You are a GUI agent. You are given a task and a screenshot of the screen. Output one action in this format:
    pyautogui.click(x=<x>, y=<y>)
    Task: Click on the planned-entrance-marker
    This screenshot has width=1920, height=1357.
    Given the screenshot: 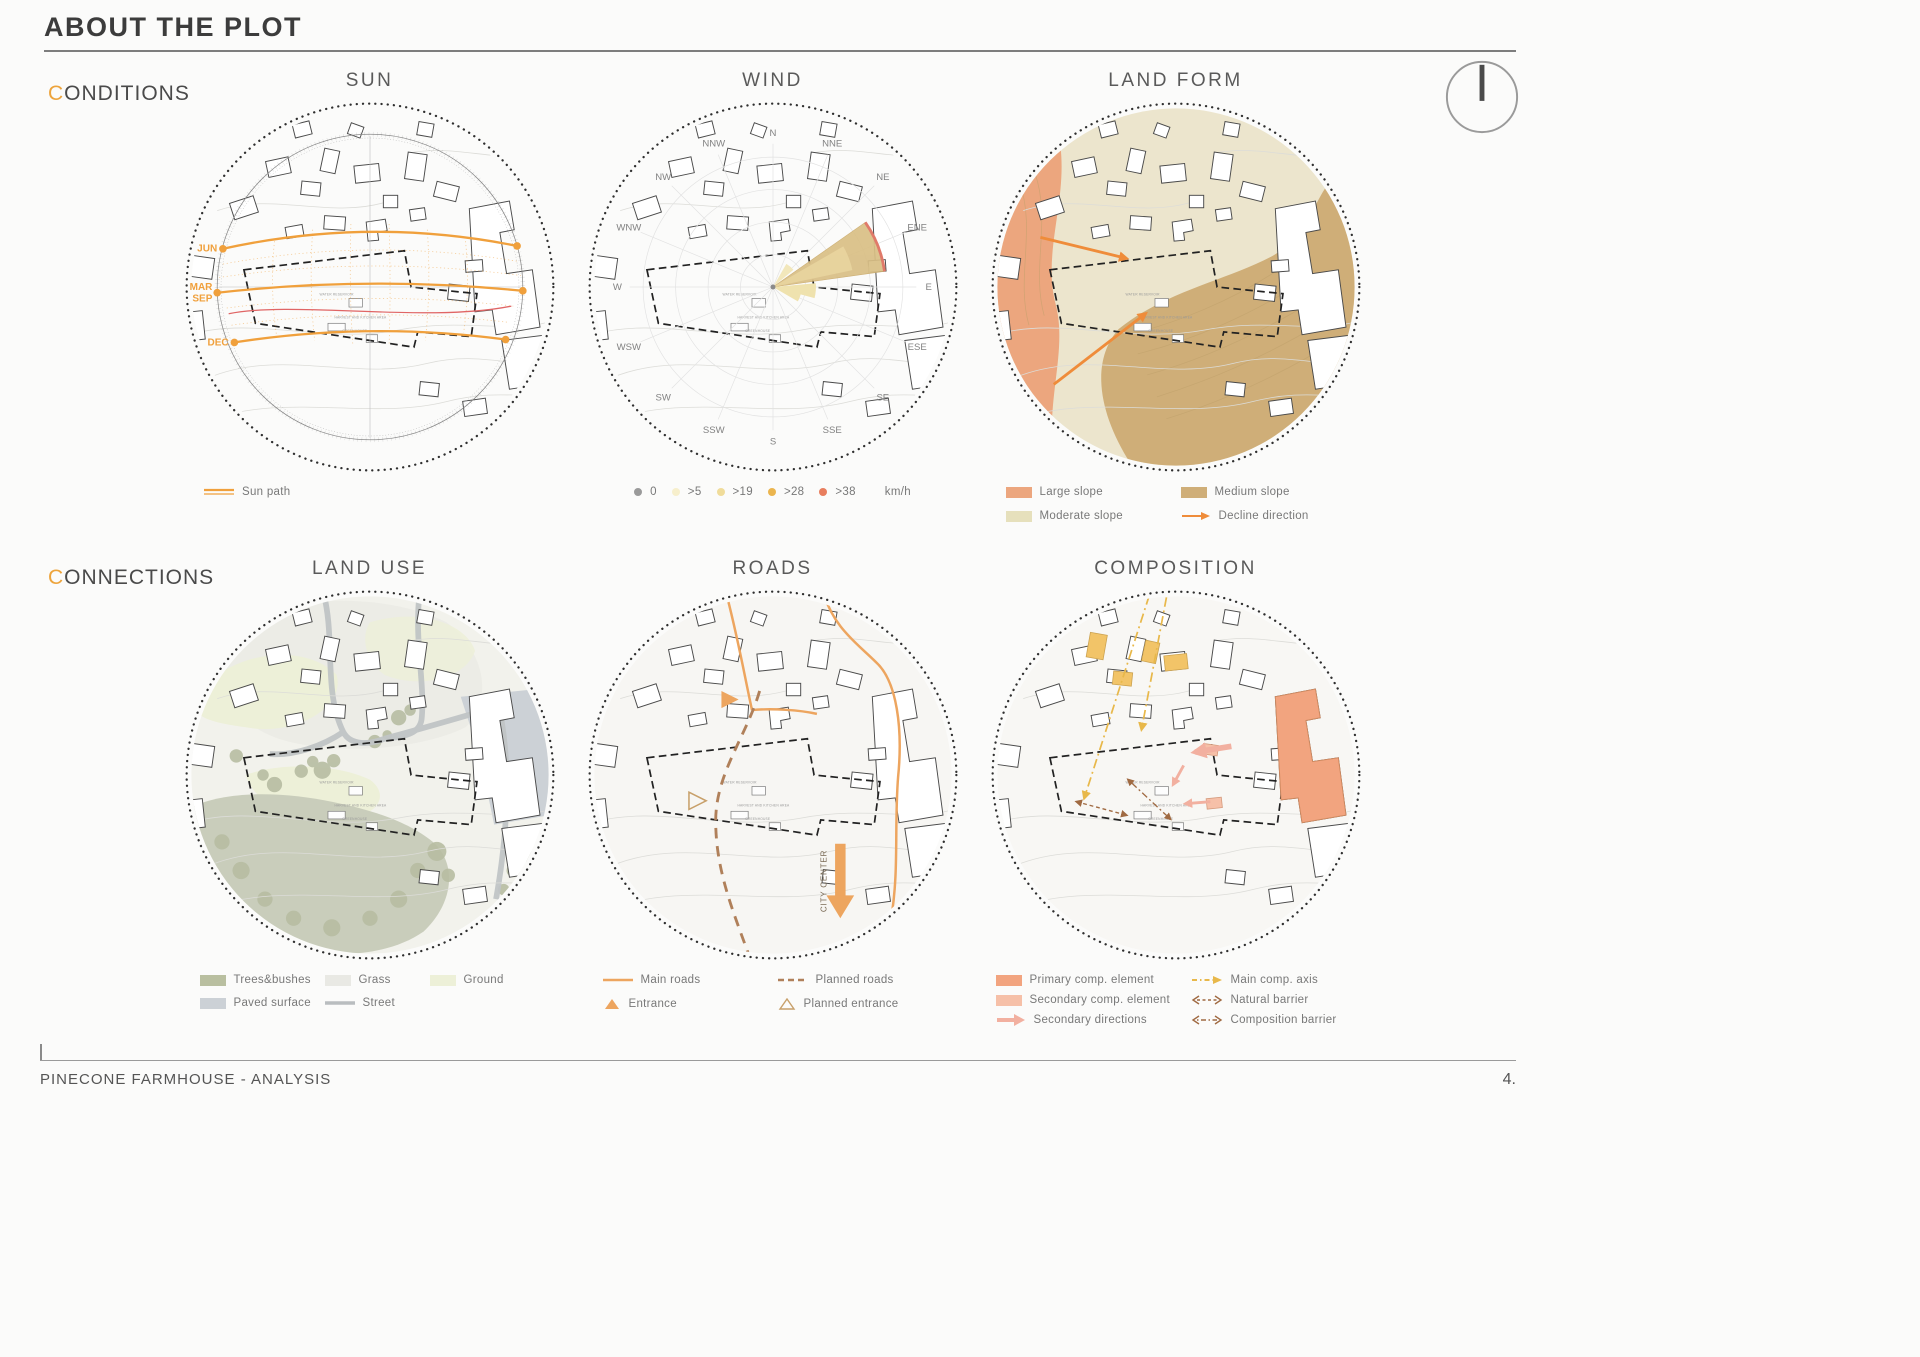 What is the action you would take?
    pyautogui.click(x=697, y=800)
    